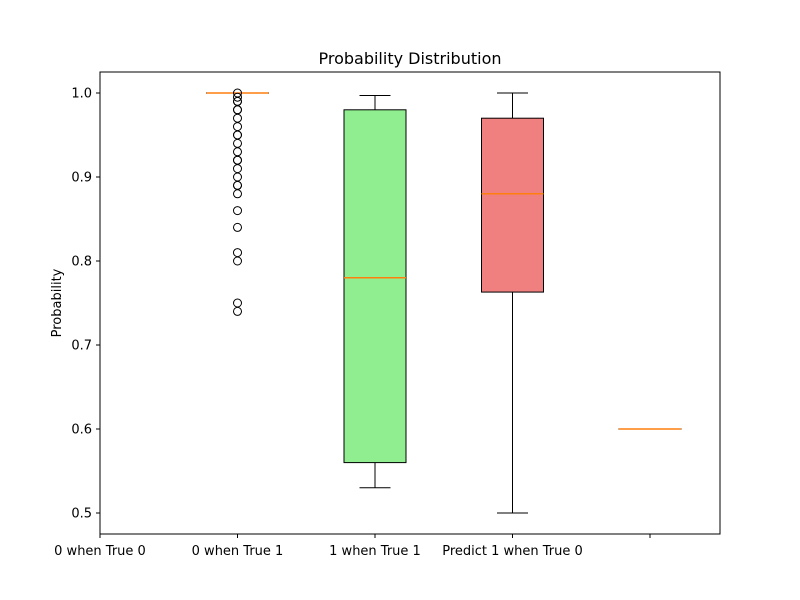 This screenshot has height=600, width=800. I want to click on y-axis: 0.5 0.6 0.7 0.8 0.9 1.0, so click(85, 304).